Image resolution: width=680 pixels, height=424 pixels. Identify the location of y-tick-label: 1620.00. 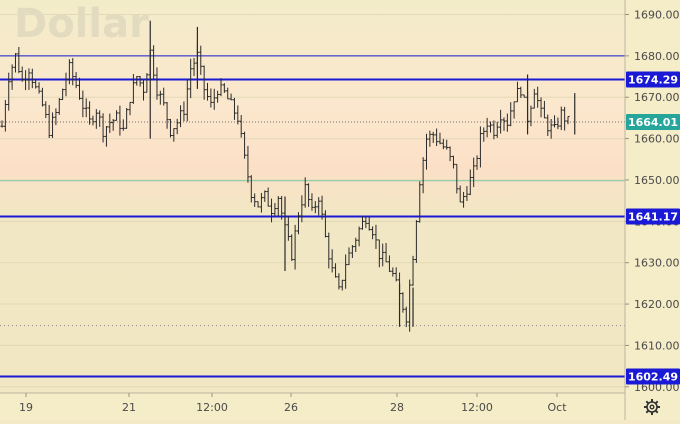
(657, 304).